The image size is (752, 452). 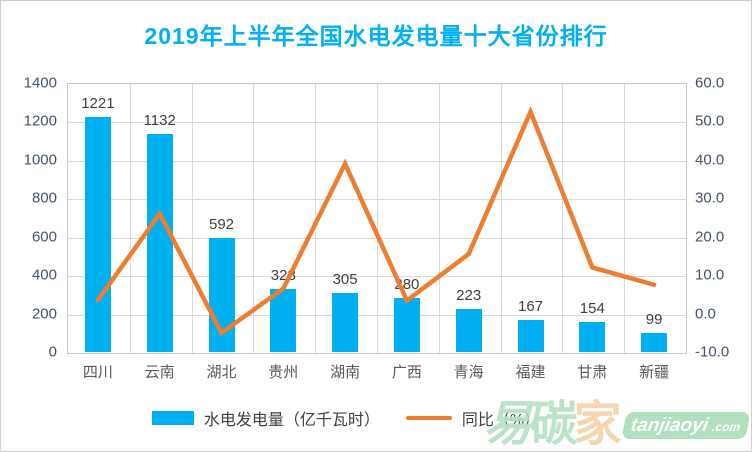 I want to click on bar-value-label: 223, so click(x=469, y=296).